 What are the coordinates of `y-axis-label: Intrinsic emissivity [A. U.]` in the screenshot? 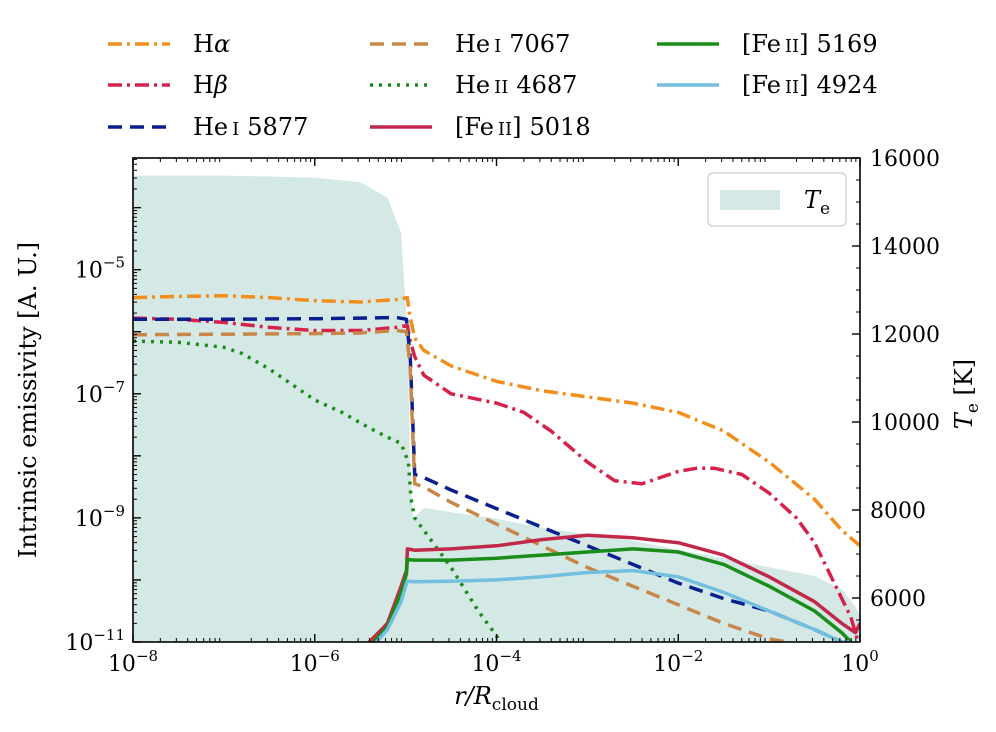 It's located at (28, 400).